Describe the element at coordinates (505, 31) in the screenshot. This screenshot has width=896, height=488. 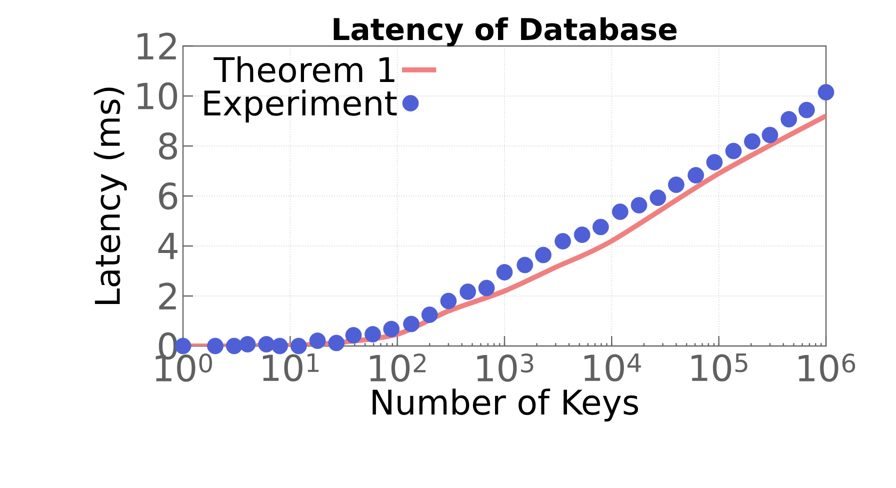
I see `chart-title: Latency of Database` at that location.